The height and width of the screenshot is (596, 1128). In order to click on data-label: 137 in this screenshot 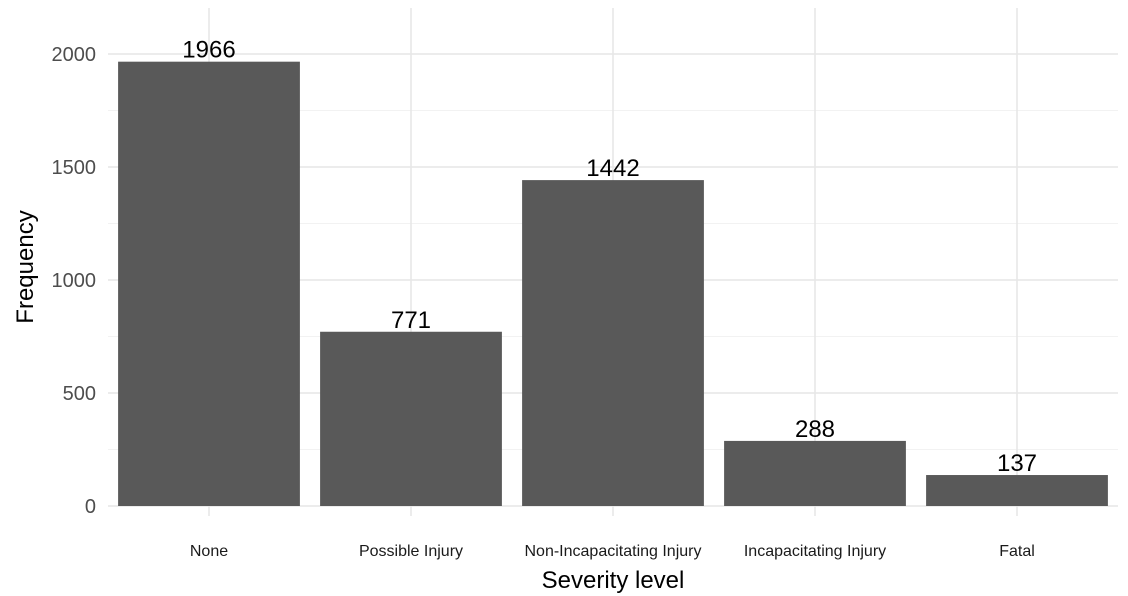, I will do `click(1017, 463)`.